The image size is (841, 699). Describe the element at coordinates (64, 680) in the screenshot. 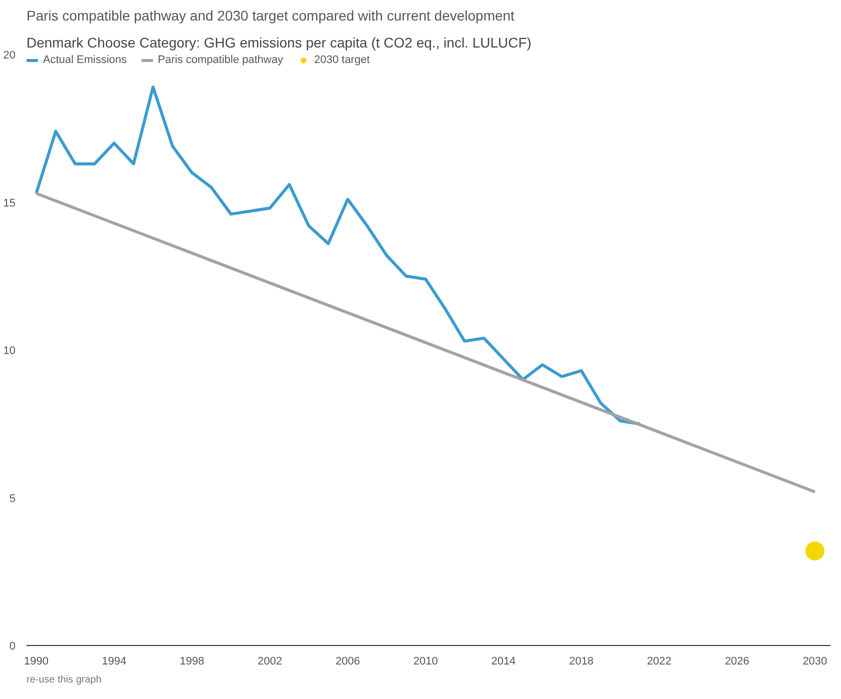

I see `text: re-use this graph` at that location.